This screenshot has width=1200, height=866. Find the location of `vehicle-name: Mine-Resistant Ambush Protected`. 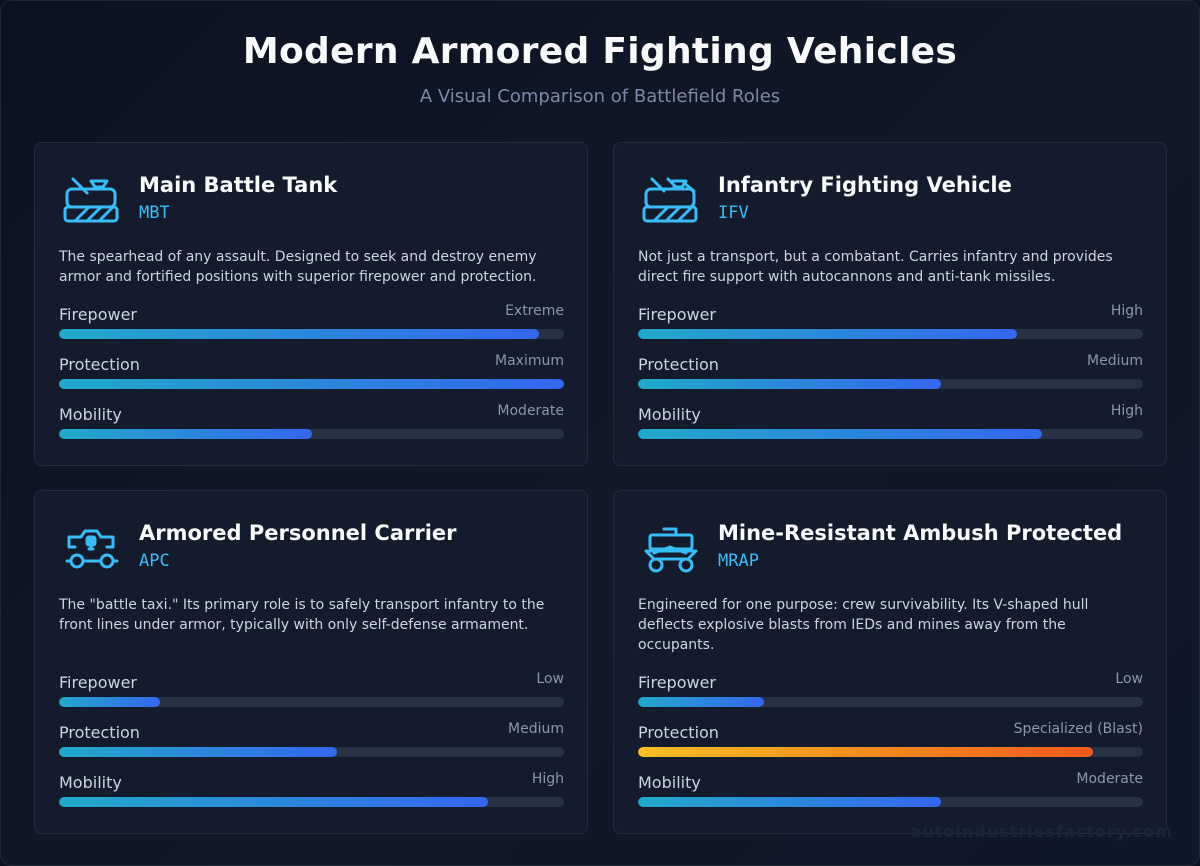

vehicle-name: Mine-Resistant Ambush Protected is located at coordinates (920, 533).